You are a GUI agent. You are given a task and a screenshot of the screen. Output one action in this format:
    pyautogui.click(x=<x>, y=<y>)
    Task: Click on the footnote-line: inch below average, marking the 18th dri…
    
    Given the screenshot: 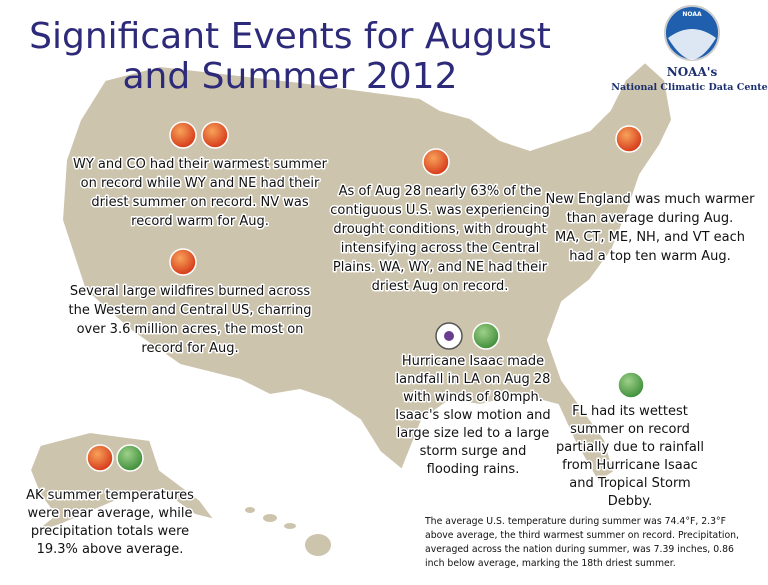 What is the action you would take?
    pyautogui.click(x=550, y=563)
    